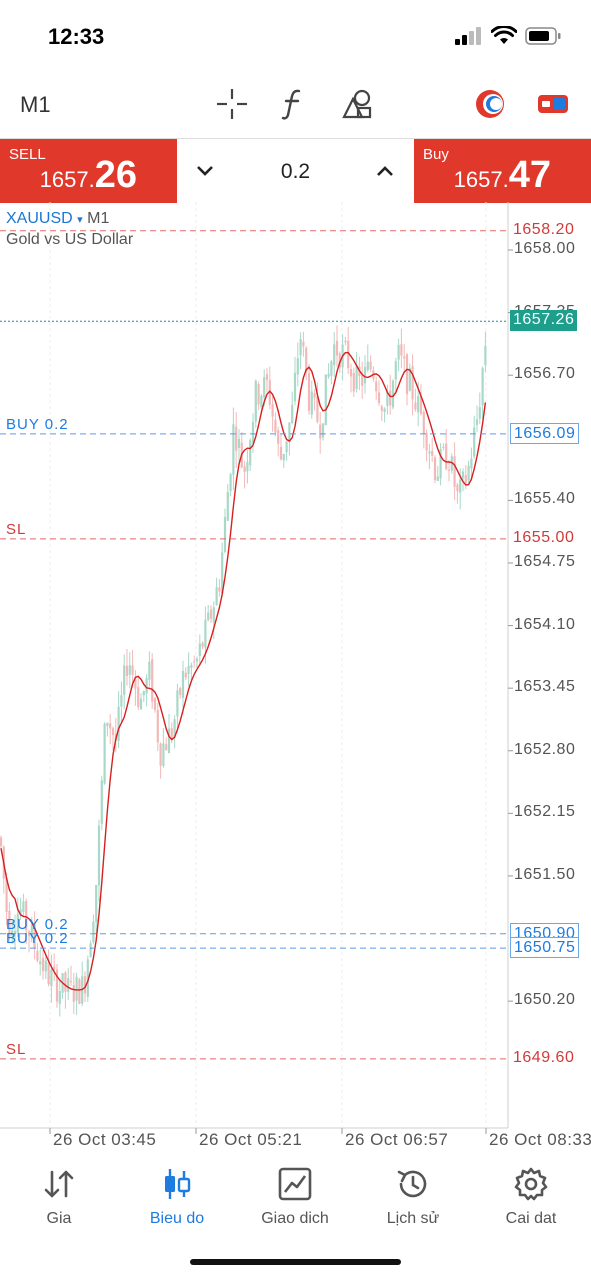 Image resolution: width=591 pixels, height=1280 pixels. I want to click on home-indicator, so click(295, 1262).